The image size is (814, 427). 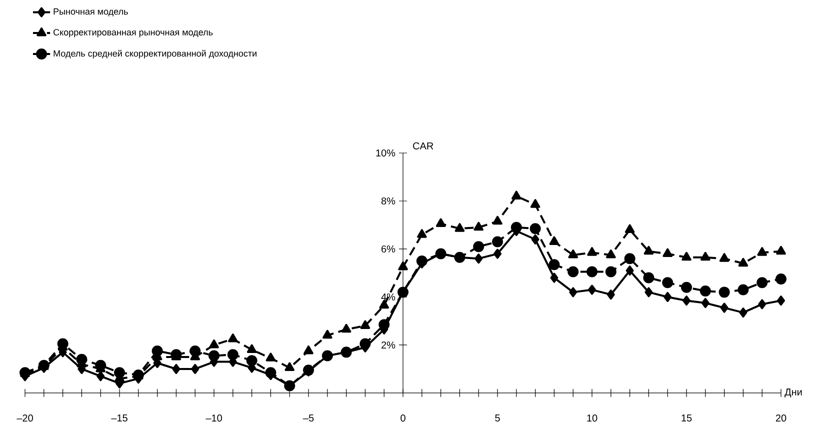 What do you see at coordinates (687, 418) in the screenshot?
I see `x-tick-label: 15` at bounding box center [687, 418].